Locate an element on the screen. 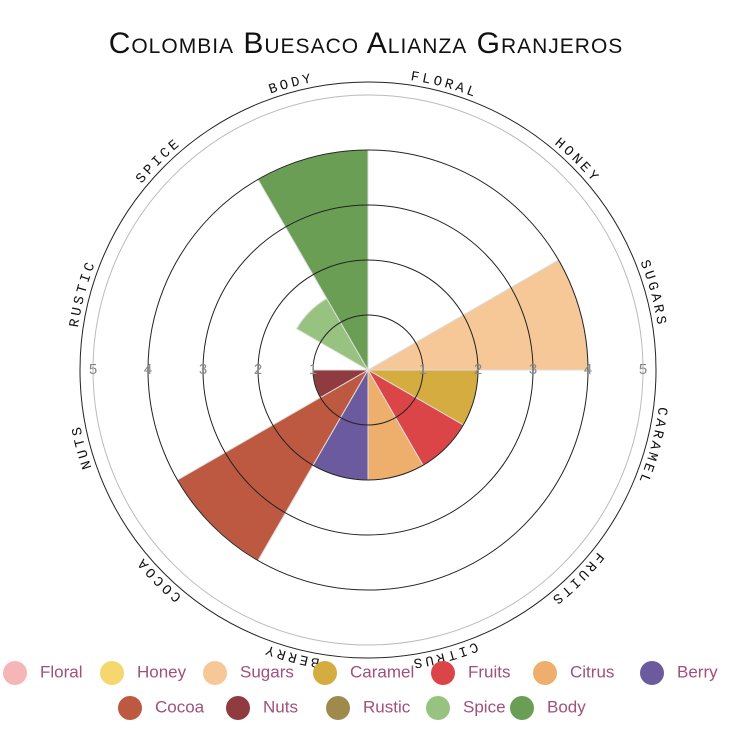 Image resolution: width=732 pixels, height=732 pixels. chart-title: Colombia Buesaco Alianza Granjeros is located at coordinates (366, 43).